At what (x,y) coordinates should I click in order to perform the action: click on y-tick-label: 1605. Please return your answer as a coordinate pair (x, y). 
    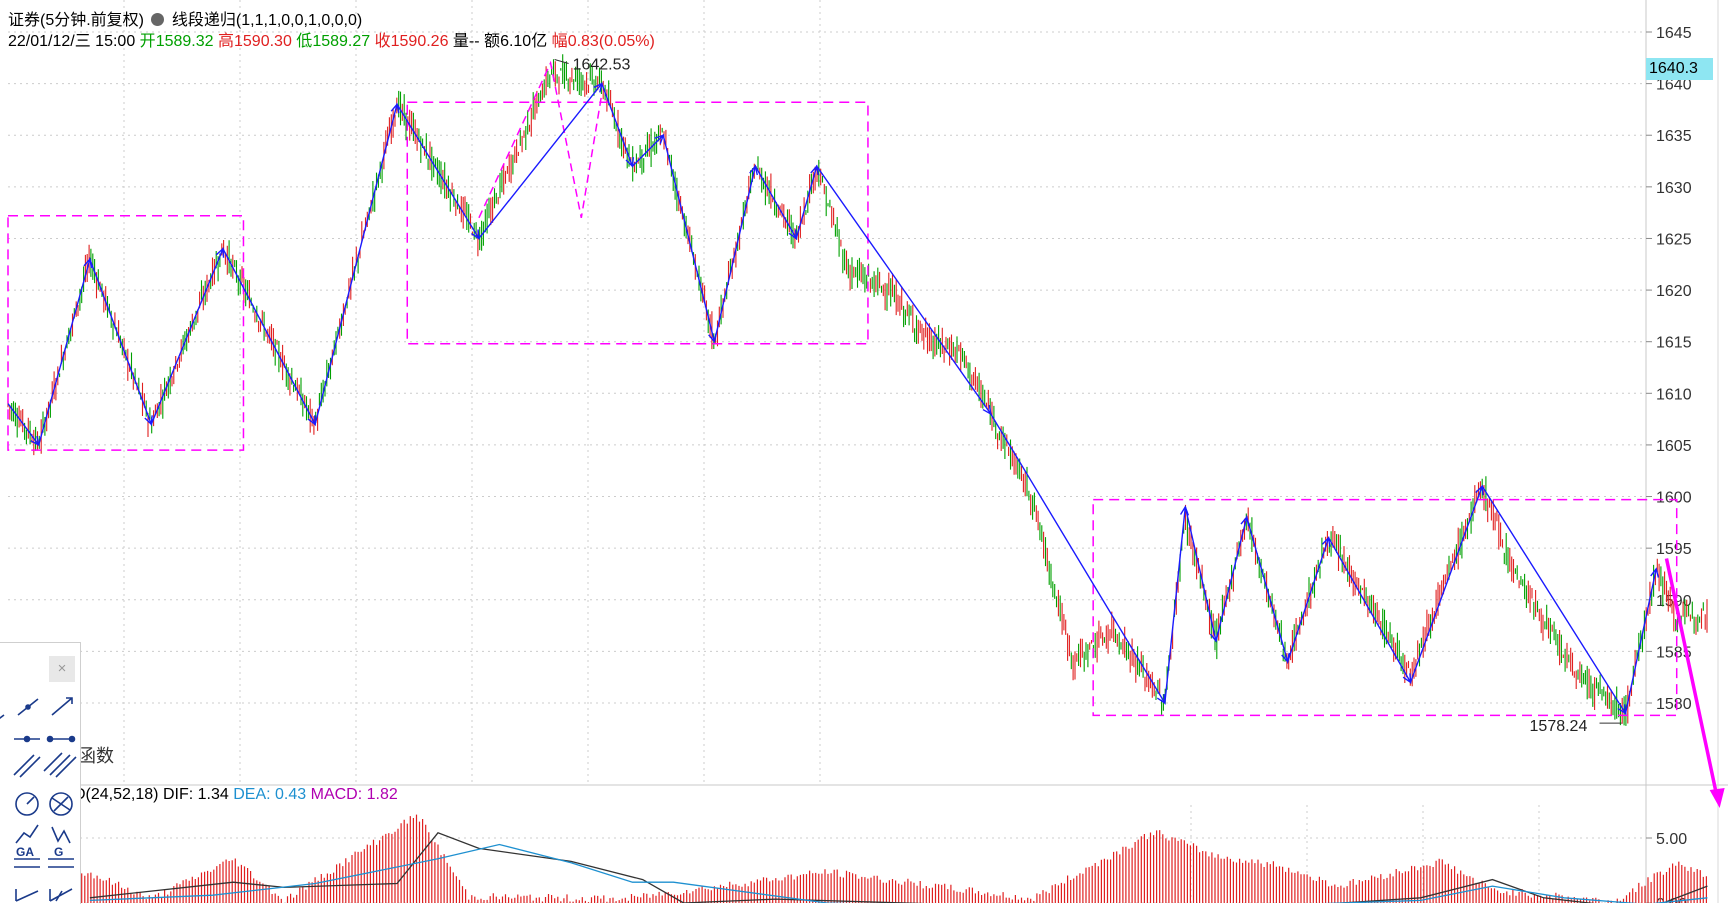
    Looking at the image, I should click on (1674, 446).